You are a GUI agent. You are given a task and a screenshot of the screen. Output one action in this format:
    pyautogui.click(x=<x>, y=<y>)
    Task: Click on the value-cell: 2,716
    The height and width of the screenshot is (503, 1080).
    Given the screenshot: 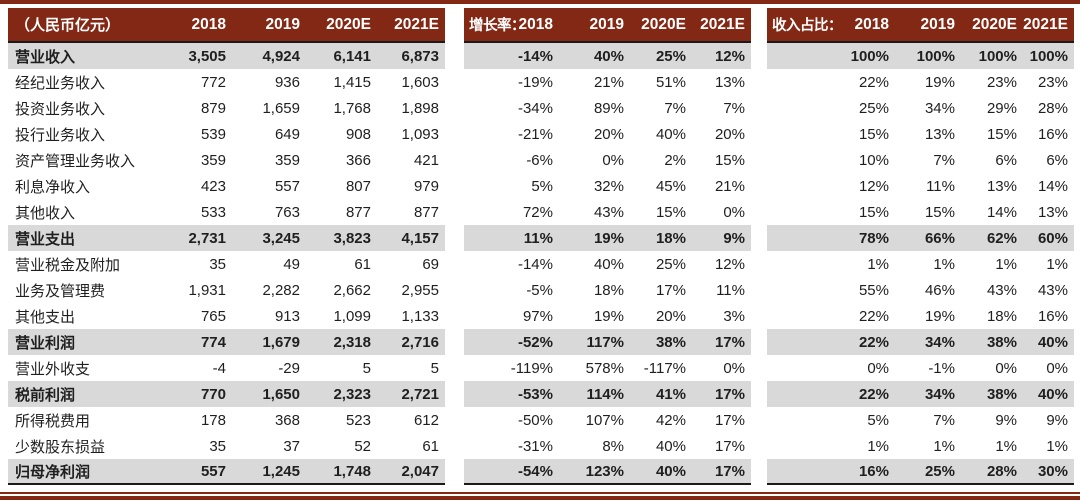 What is the action you would take?
    pyautogui.click(x=420, y=342)
    